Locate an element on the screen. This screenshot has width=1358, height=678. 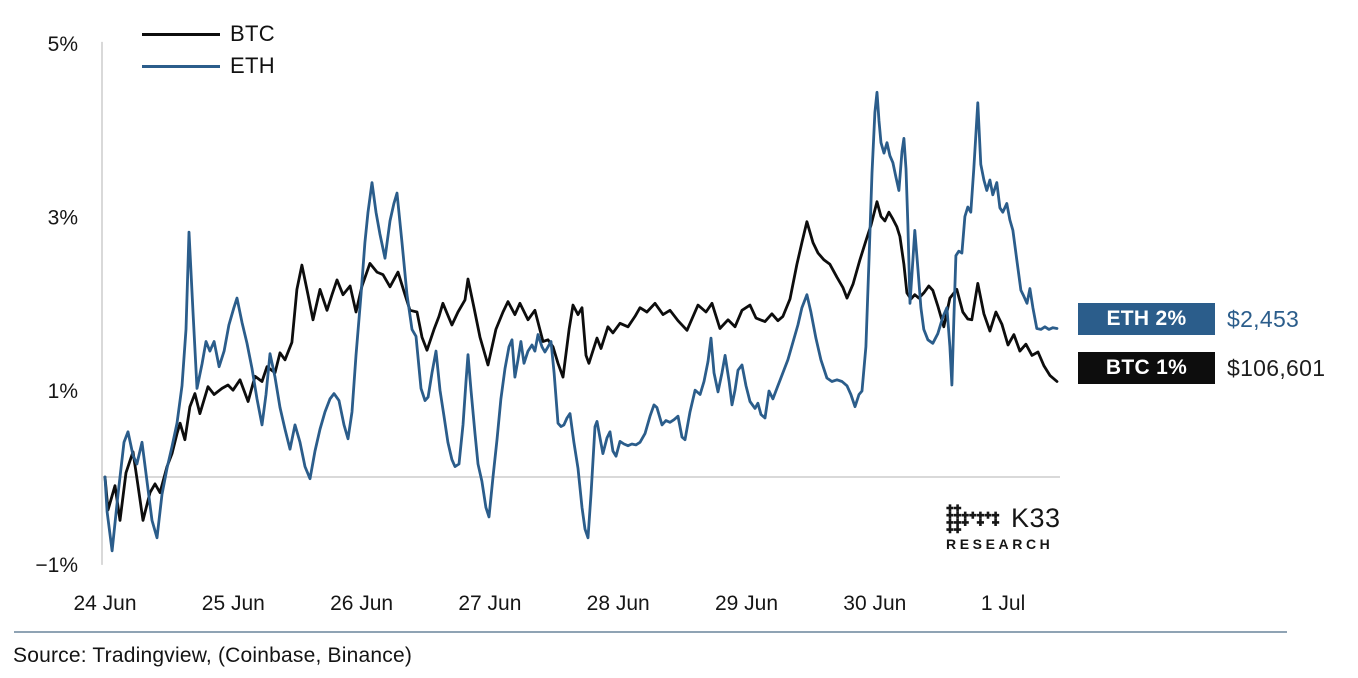
k33-logo-dots-icon is located at coordinates (973, 518).